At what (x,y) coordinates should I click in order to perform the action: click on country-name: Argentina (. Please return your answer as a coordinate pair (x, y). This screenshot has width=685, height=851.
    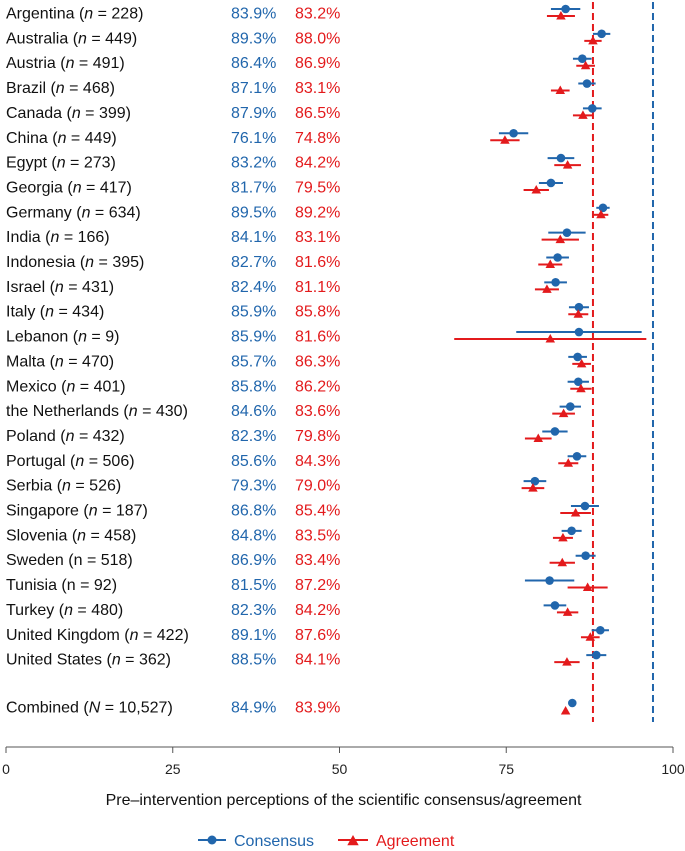
    Looking at the image, I should click on (45, 14).